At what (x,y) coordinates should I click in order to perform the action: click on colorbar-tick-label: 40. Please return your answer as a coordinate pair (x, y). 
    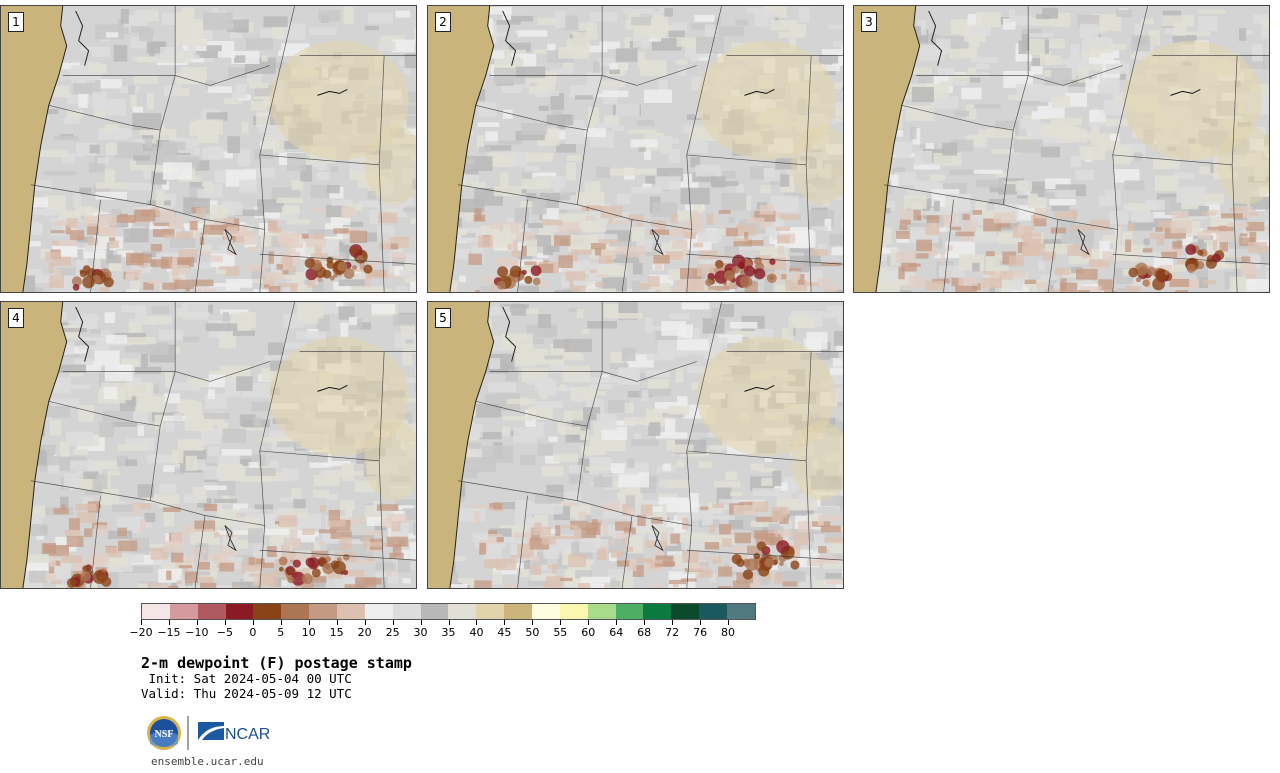
    Looking at the image, I should click on (476, 632).